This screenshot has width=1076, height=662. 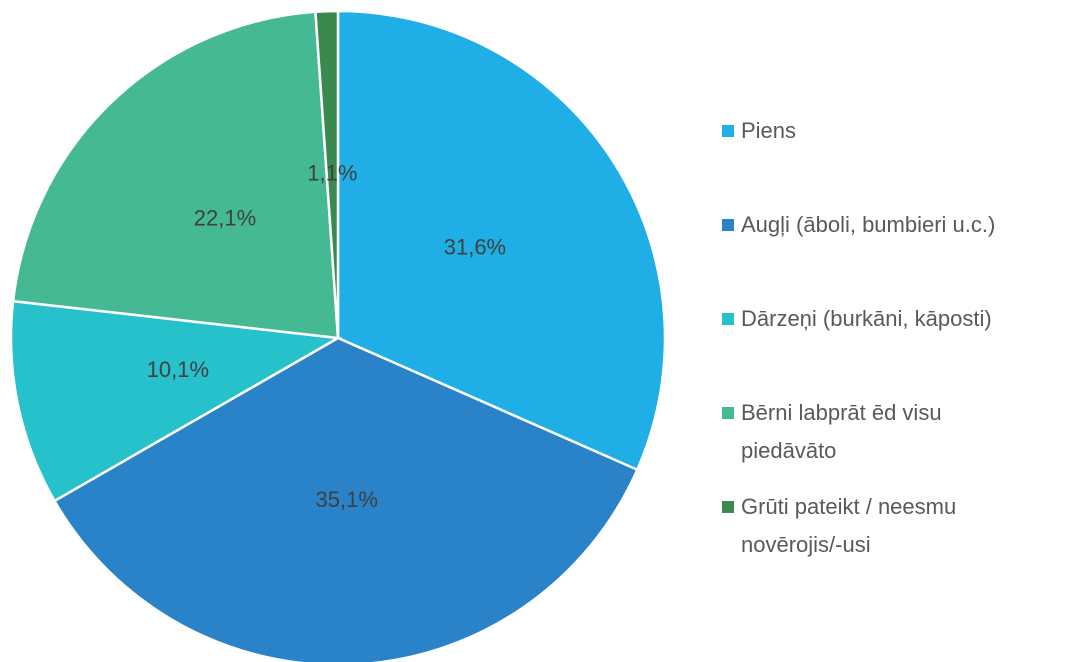 I want to click on legend-item: Grūti pateikt / neesmu novērojis/-usi, so click(x=881, y=526).